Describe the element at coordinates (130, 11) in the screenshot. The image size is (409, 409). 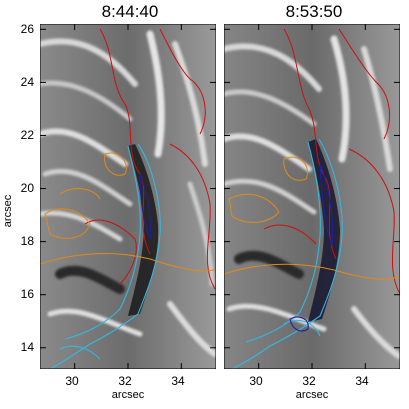
I see `title-left: 8:44:40` at that location.